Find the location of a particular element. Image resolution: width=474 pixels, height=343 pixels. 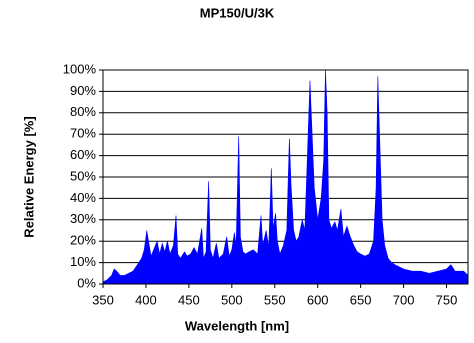

y-tick-label: 70% is located at coordinates (83, 133).